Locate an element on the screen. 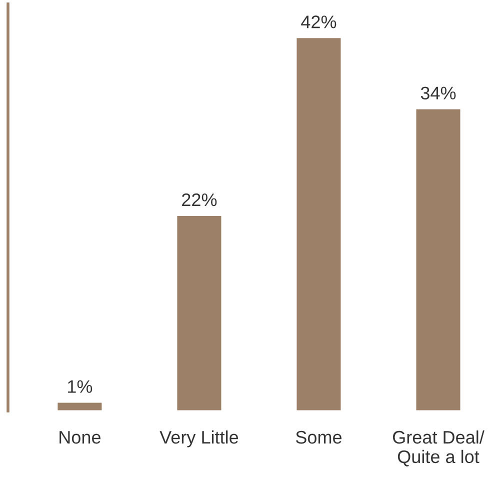 Image resolution: width=500 pixels, height=479 pixels. x-tick-label: Great Deal/ Quite a lot is located at coordinates (438, 448).